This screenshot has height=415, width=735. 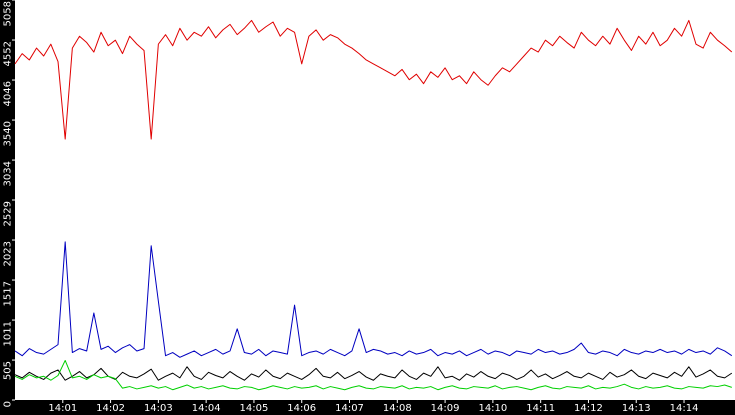 I want to click on y-tick-label: 2023, so click(x=8, y=253).